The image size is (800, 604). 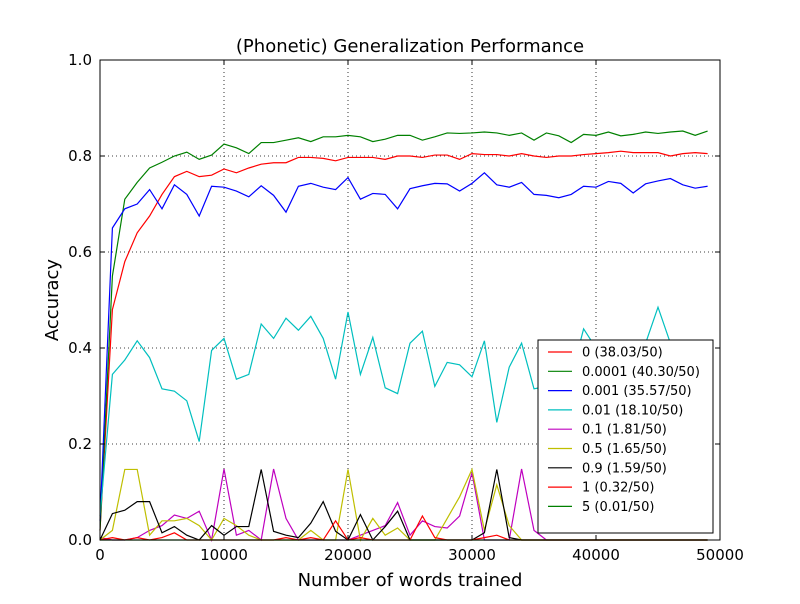 I want to click on x-axis-label: Number of words trained, so click(x=410, y=580).